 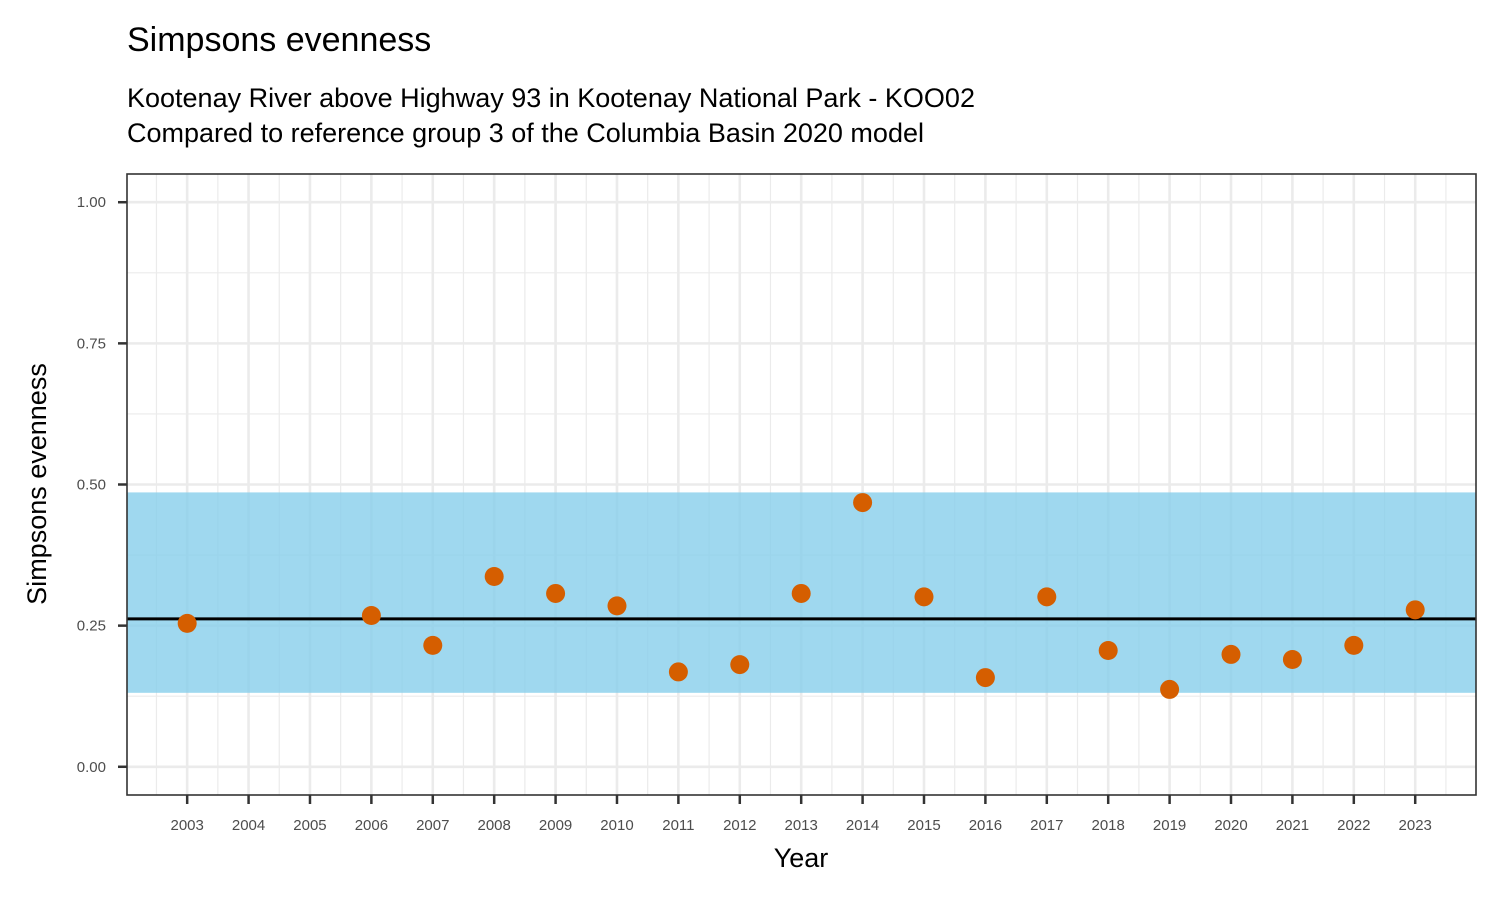 What do you see at coordinates (923, 825) in the screenshot?
I see `x-tick-label: 2015` at bounding box center [923, 825].